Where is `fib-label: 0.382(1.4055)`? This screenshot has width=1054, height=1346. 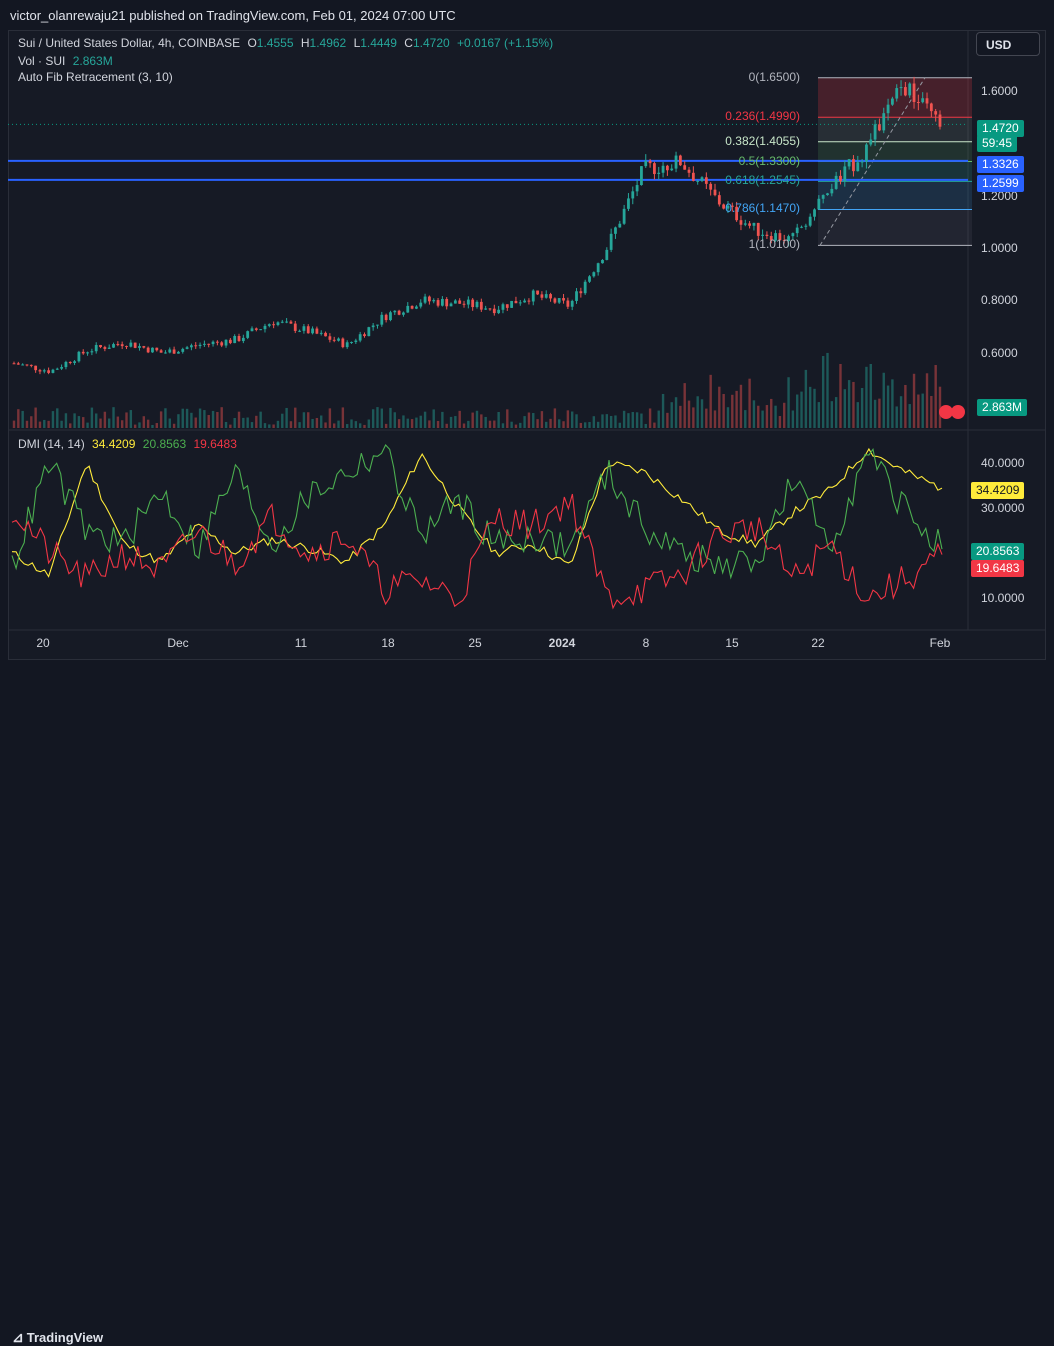 fib-label: 0.382(1.4055) is located at coordinates (762, 140).